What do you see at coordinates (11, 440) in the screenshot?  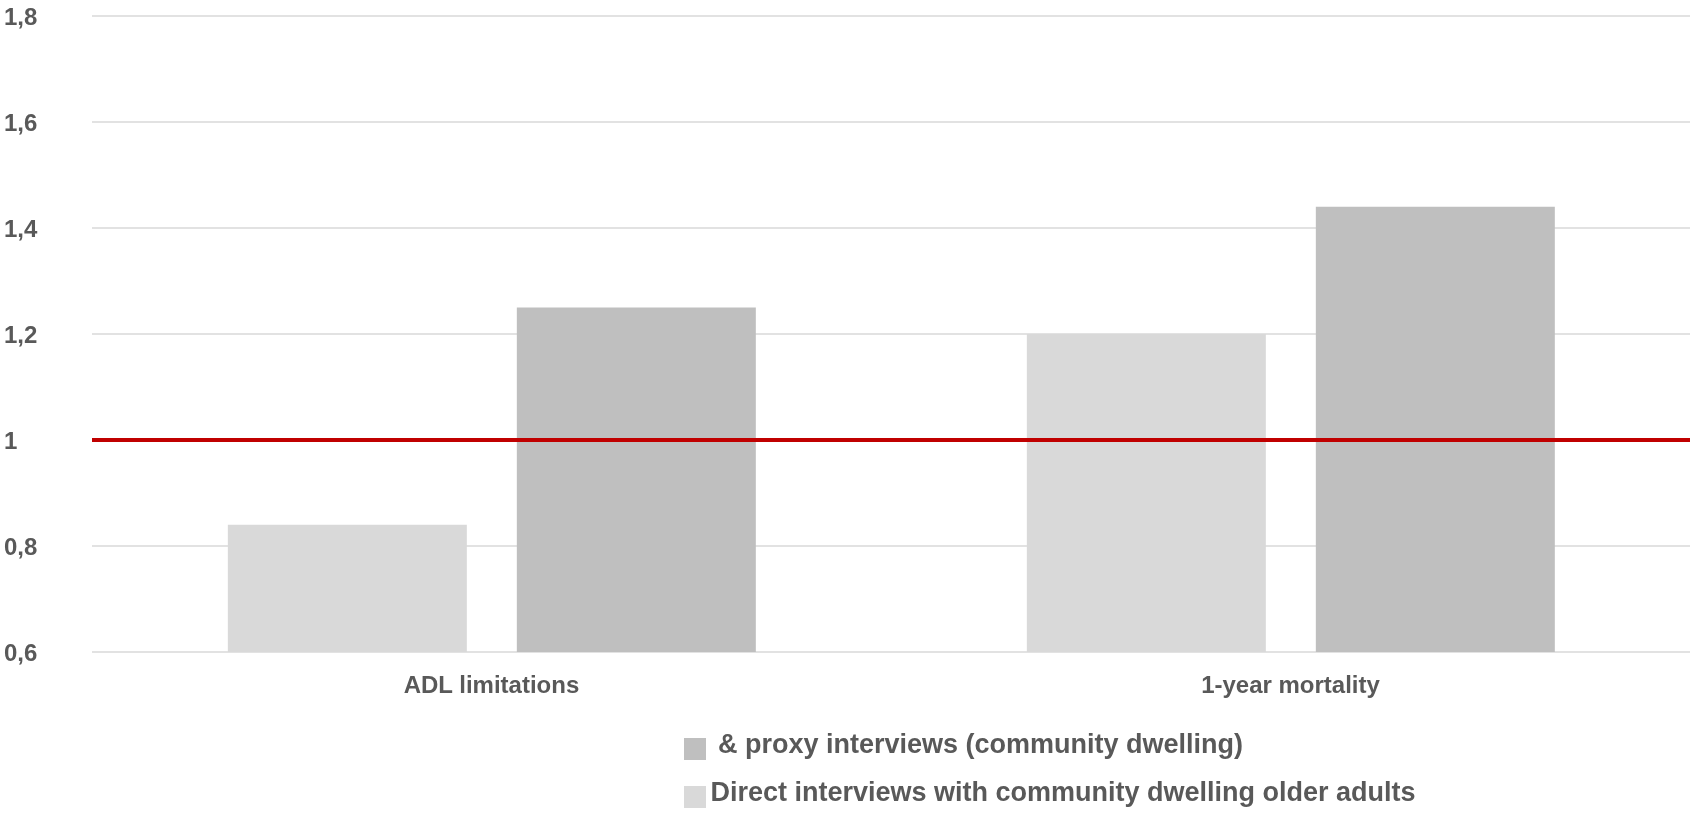 I see `y-tick-label: 1` at bounding box center [11, 440].